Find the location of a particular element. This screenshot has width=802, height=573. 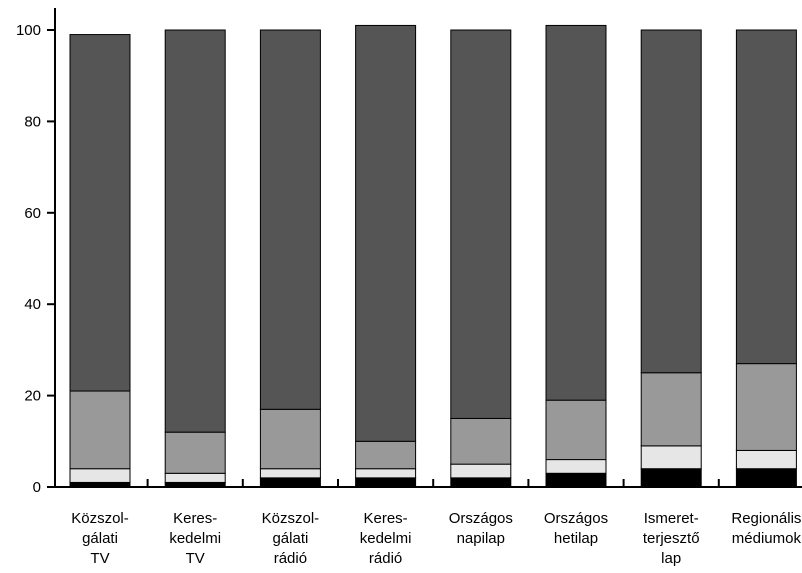

x-category-label: Ismeret- is located at coordinates (671, 518).